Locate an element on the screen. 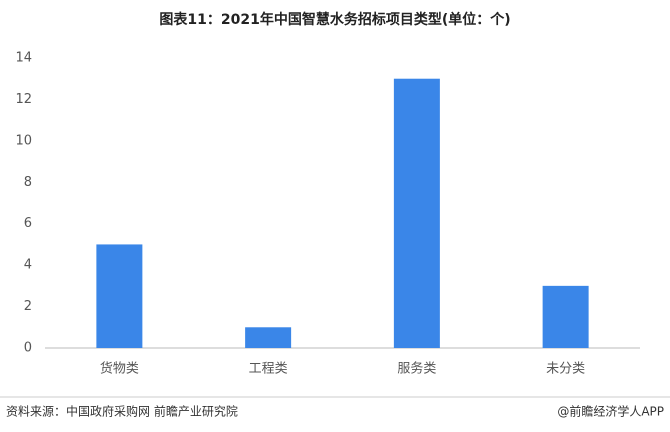 The image size is (670, 432). y-tick-label: 4 is located at coordinates (28, 265).